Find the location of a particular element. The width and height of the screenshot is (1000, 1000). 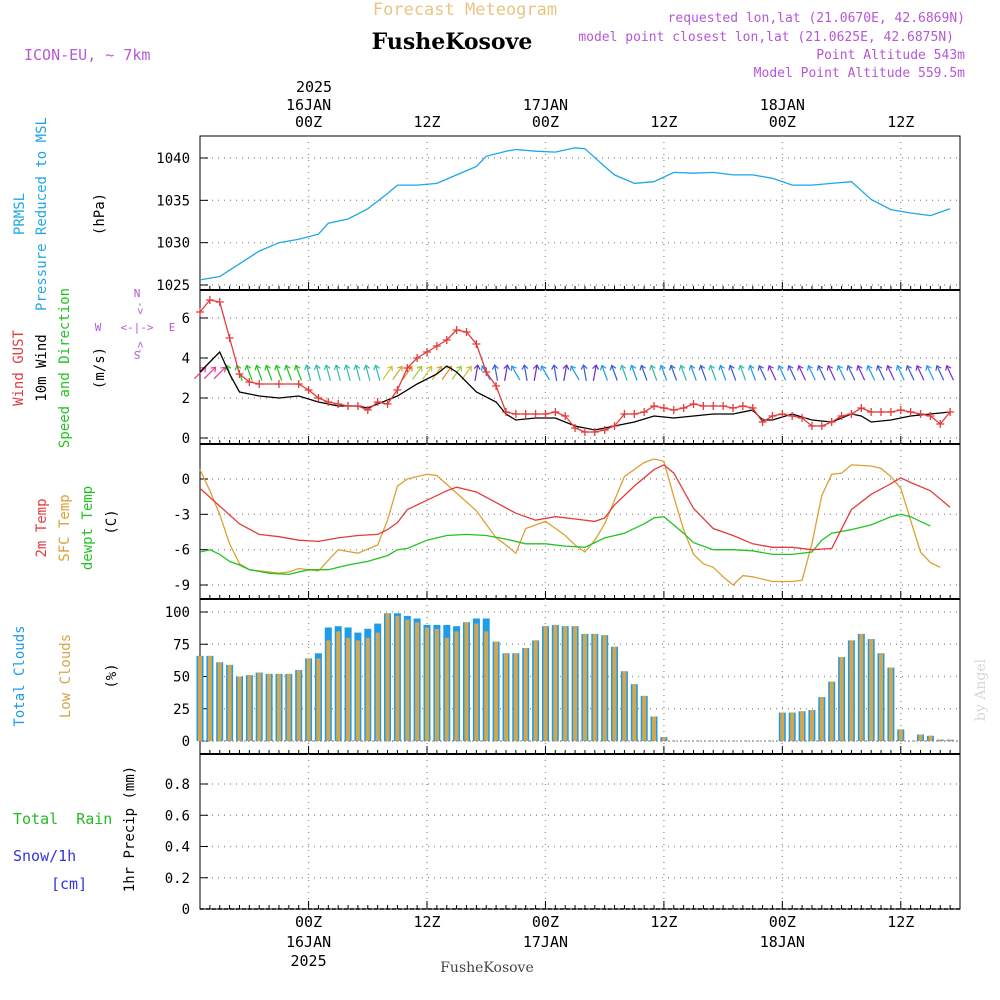

top-date-label: 16JAN is located at coordinates (308, 105).